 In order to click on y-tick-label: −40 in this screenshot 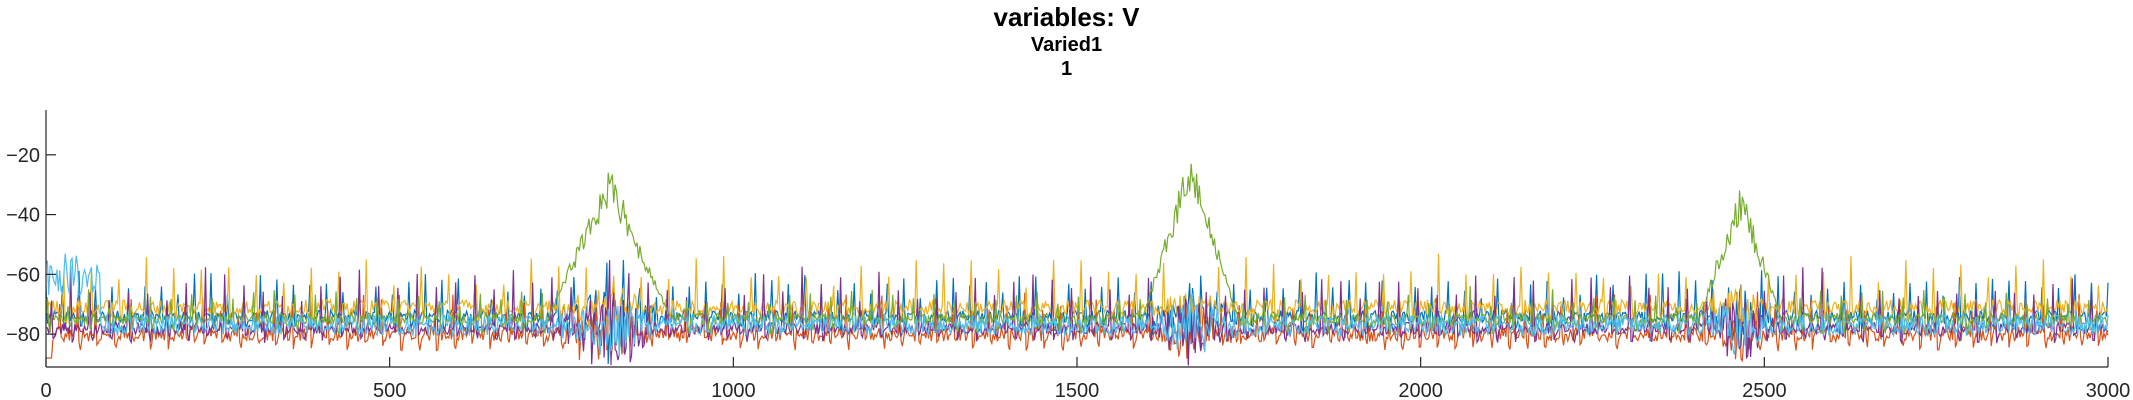, I will do `click(23, 216)`.